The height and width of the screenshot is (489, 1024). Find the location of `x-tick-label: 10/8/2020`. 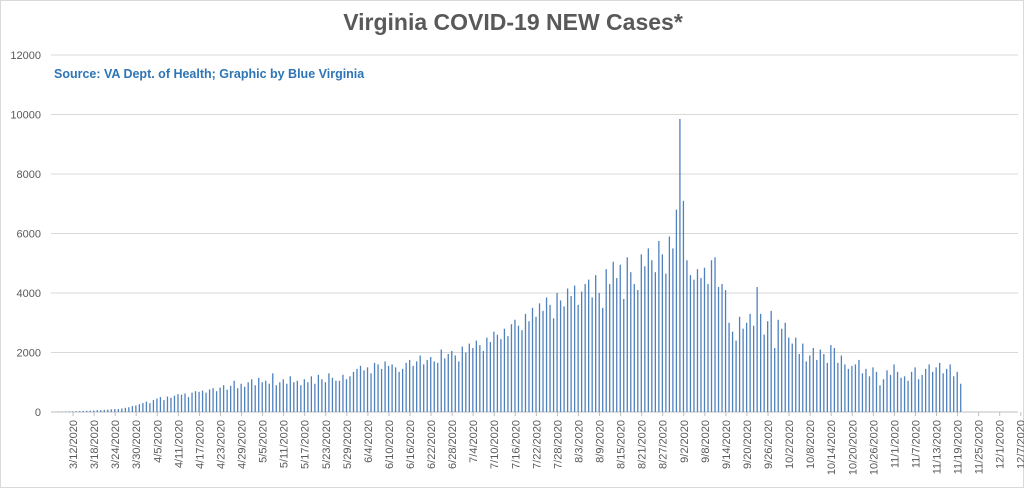

x-tick-label: 10/8/2020 is located at coordinates (811, 444).